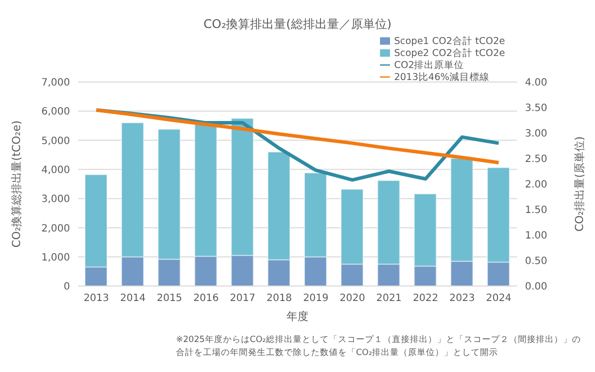  Describe the element at coordinates (389, 298) in the screenshot. I see `x-tick-label: 2021` at that location.